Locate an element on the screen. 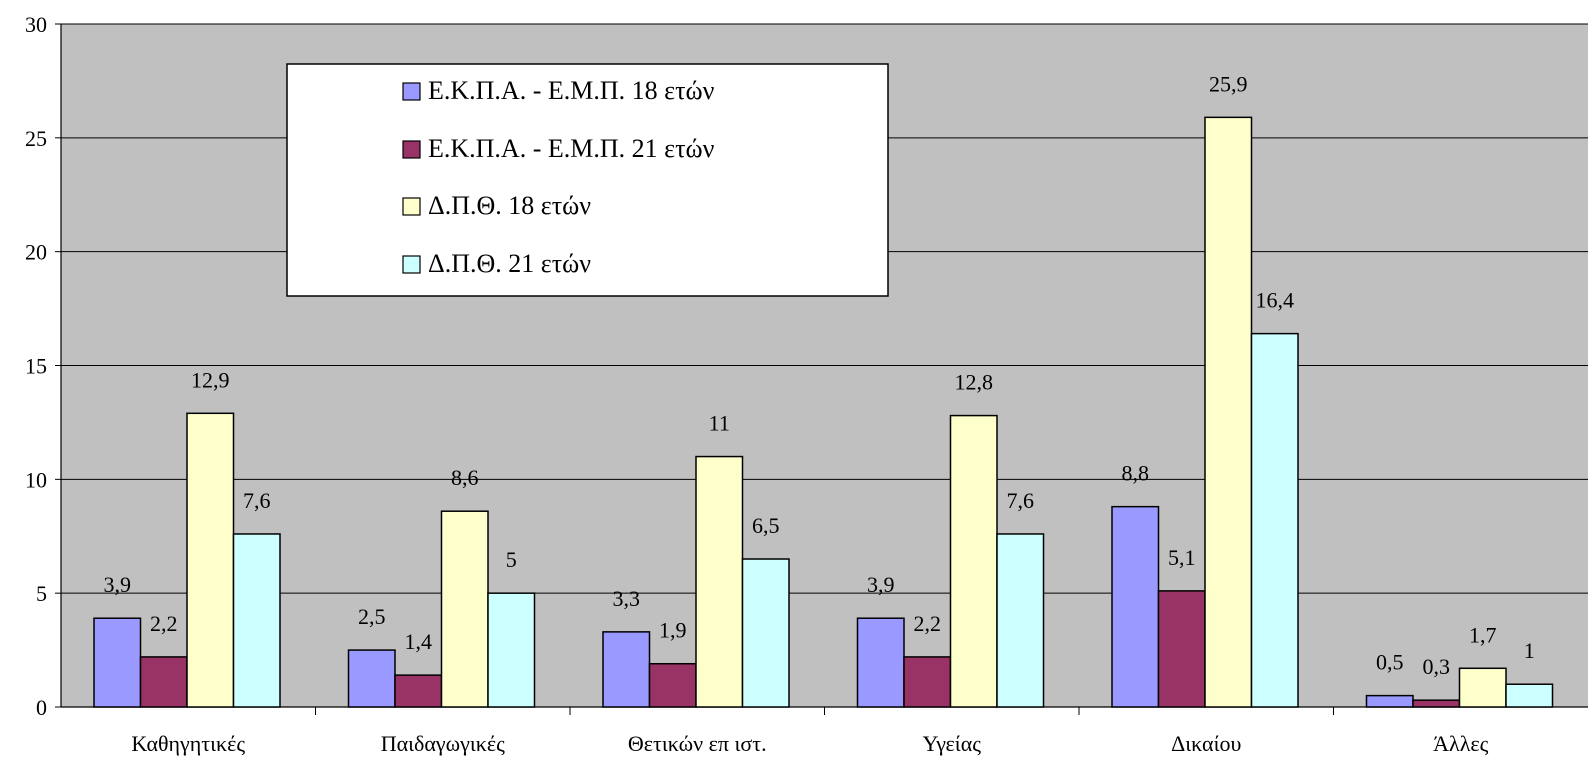 The height and width of the screenshot is (767, 1588). y-tick-label: 10 is located at coordinates (36, 479).